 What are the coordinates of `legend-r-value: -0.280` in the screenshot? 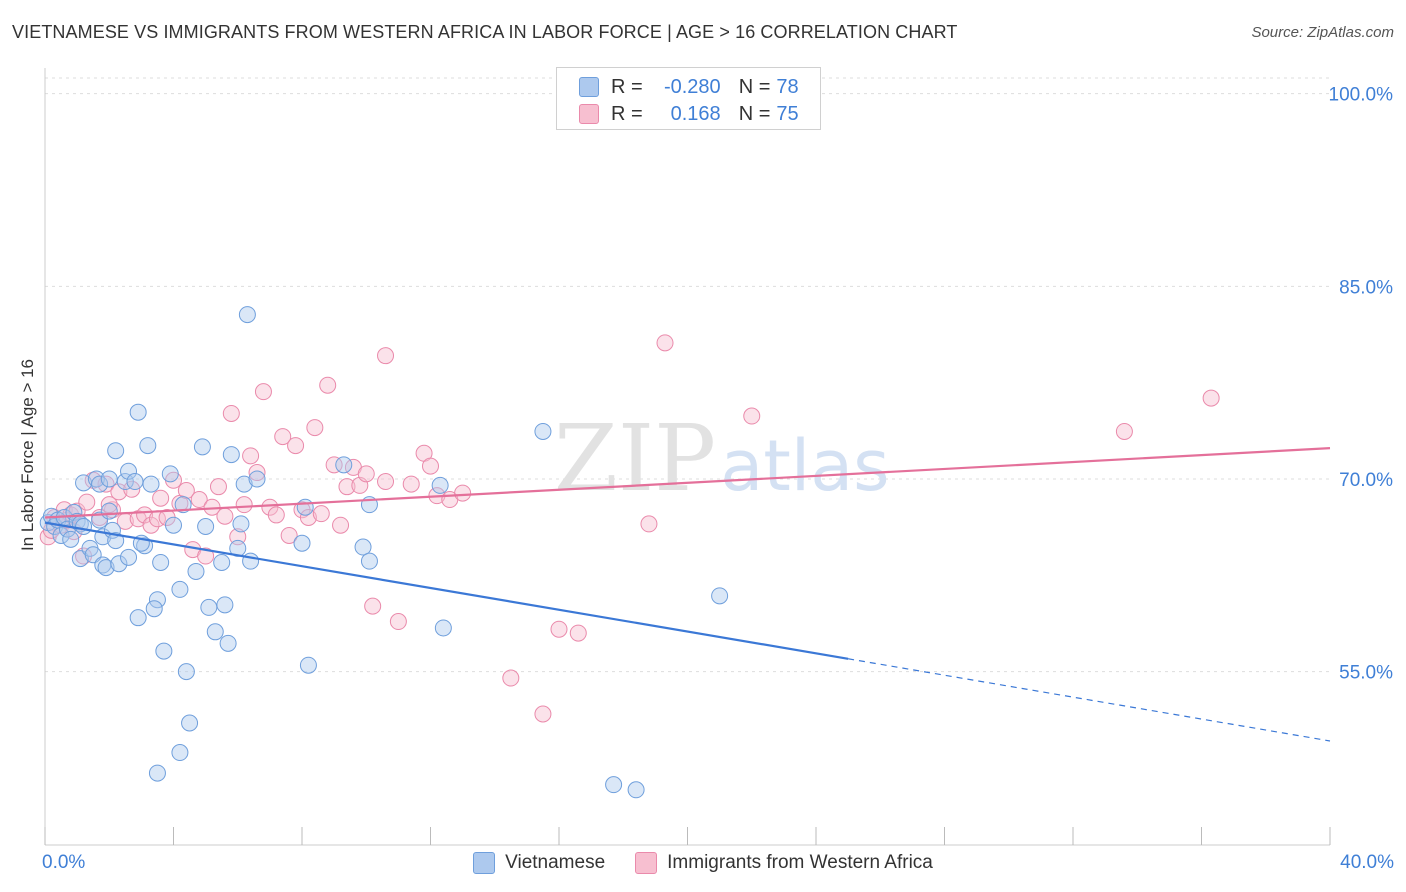 It's located at (692, 86).